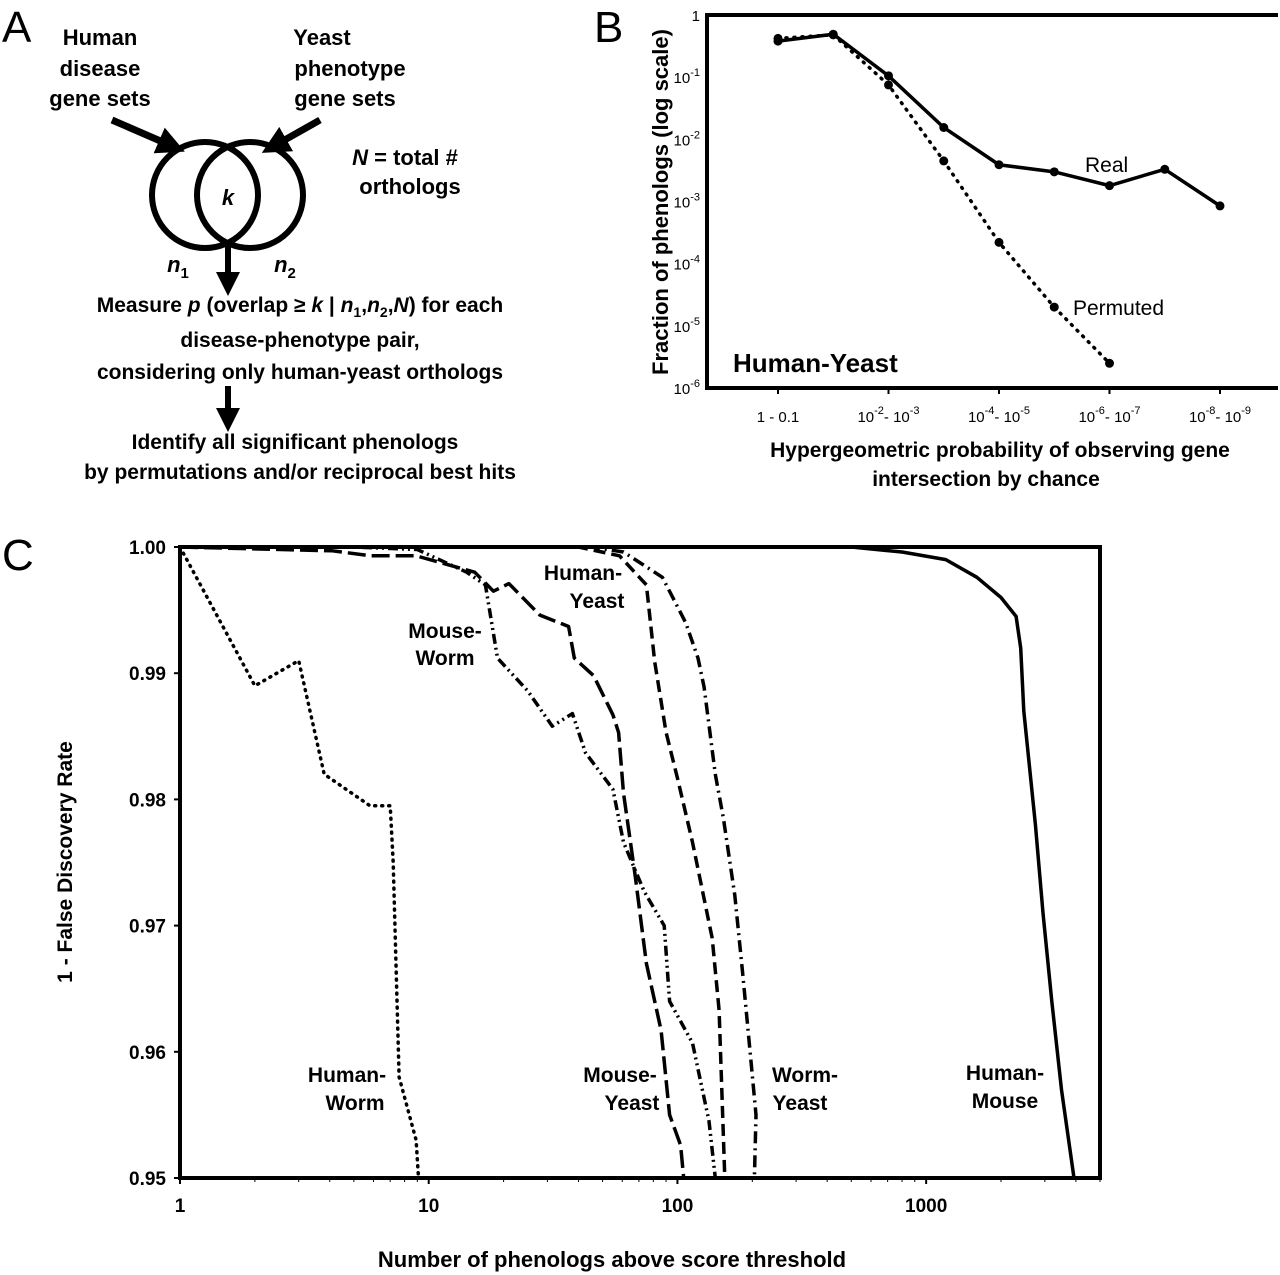  Describe the element at coordinates (292, 273) in the screenshot. I see `n2-sub: 2` at that location.